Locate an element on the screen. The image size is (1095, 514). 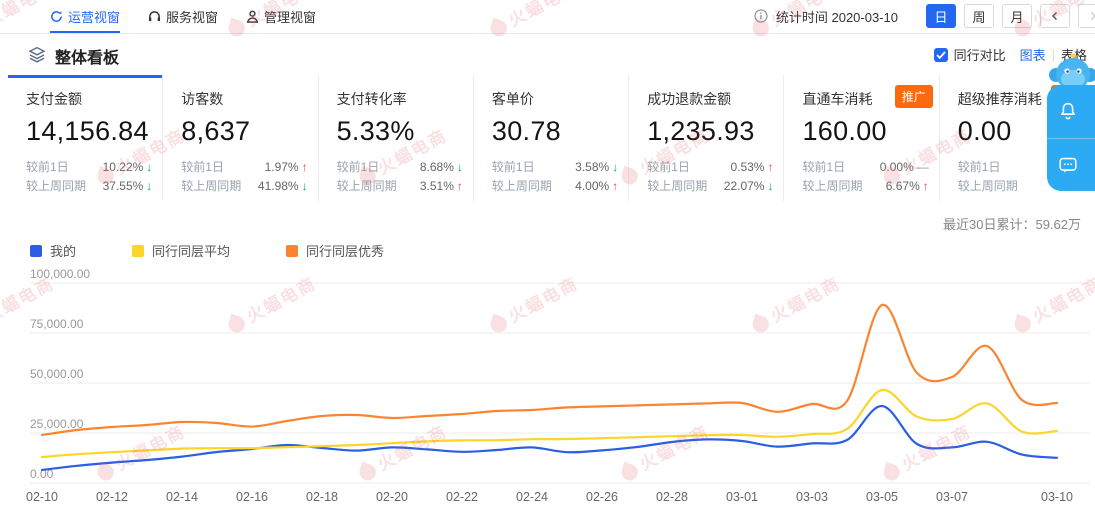
kpi-title: 成功退款金额 is located at coordinates (689, 99).